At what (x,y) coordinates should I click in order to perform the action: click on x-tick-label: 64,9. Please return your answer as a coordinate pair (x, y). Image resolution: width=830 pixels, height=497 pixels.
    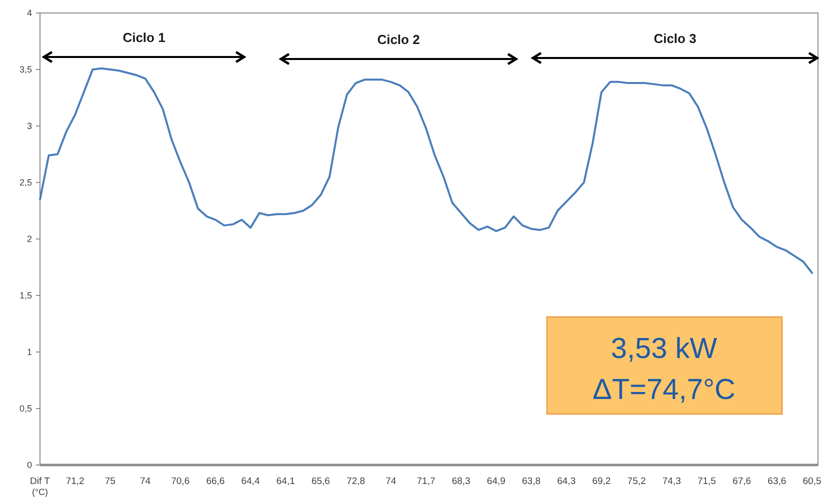
    Looking at the image, I should click on (496, 481).